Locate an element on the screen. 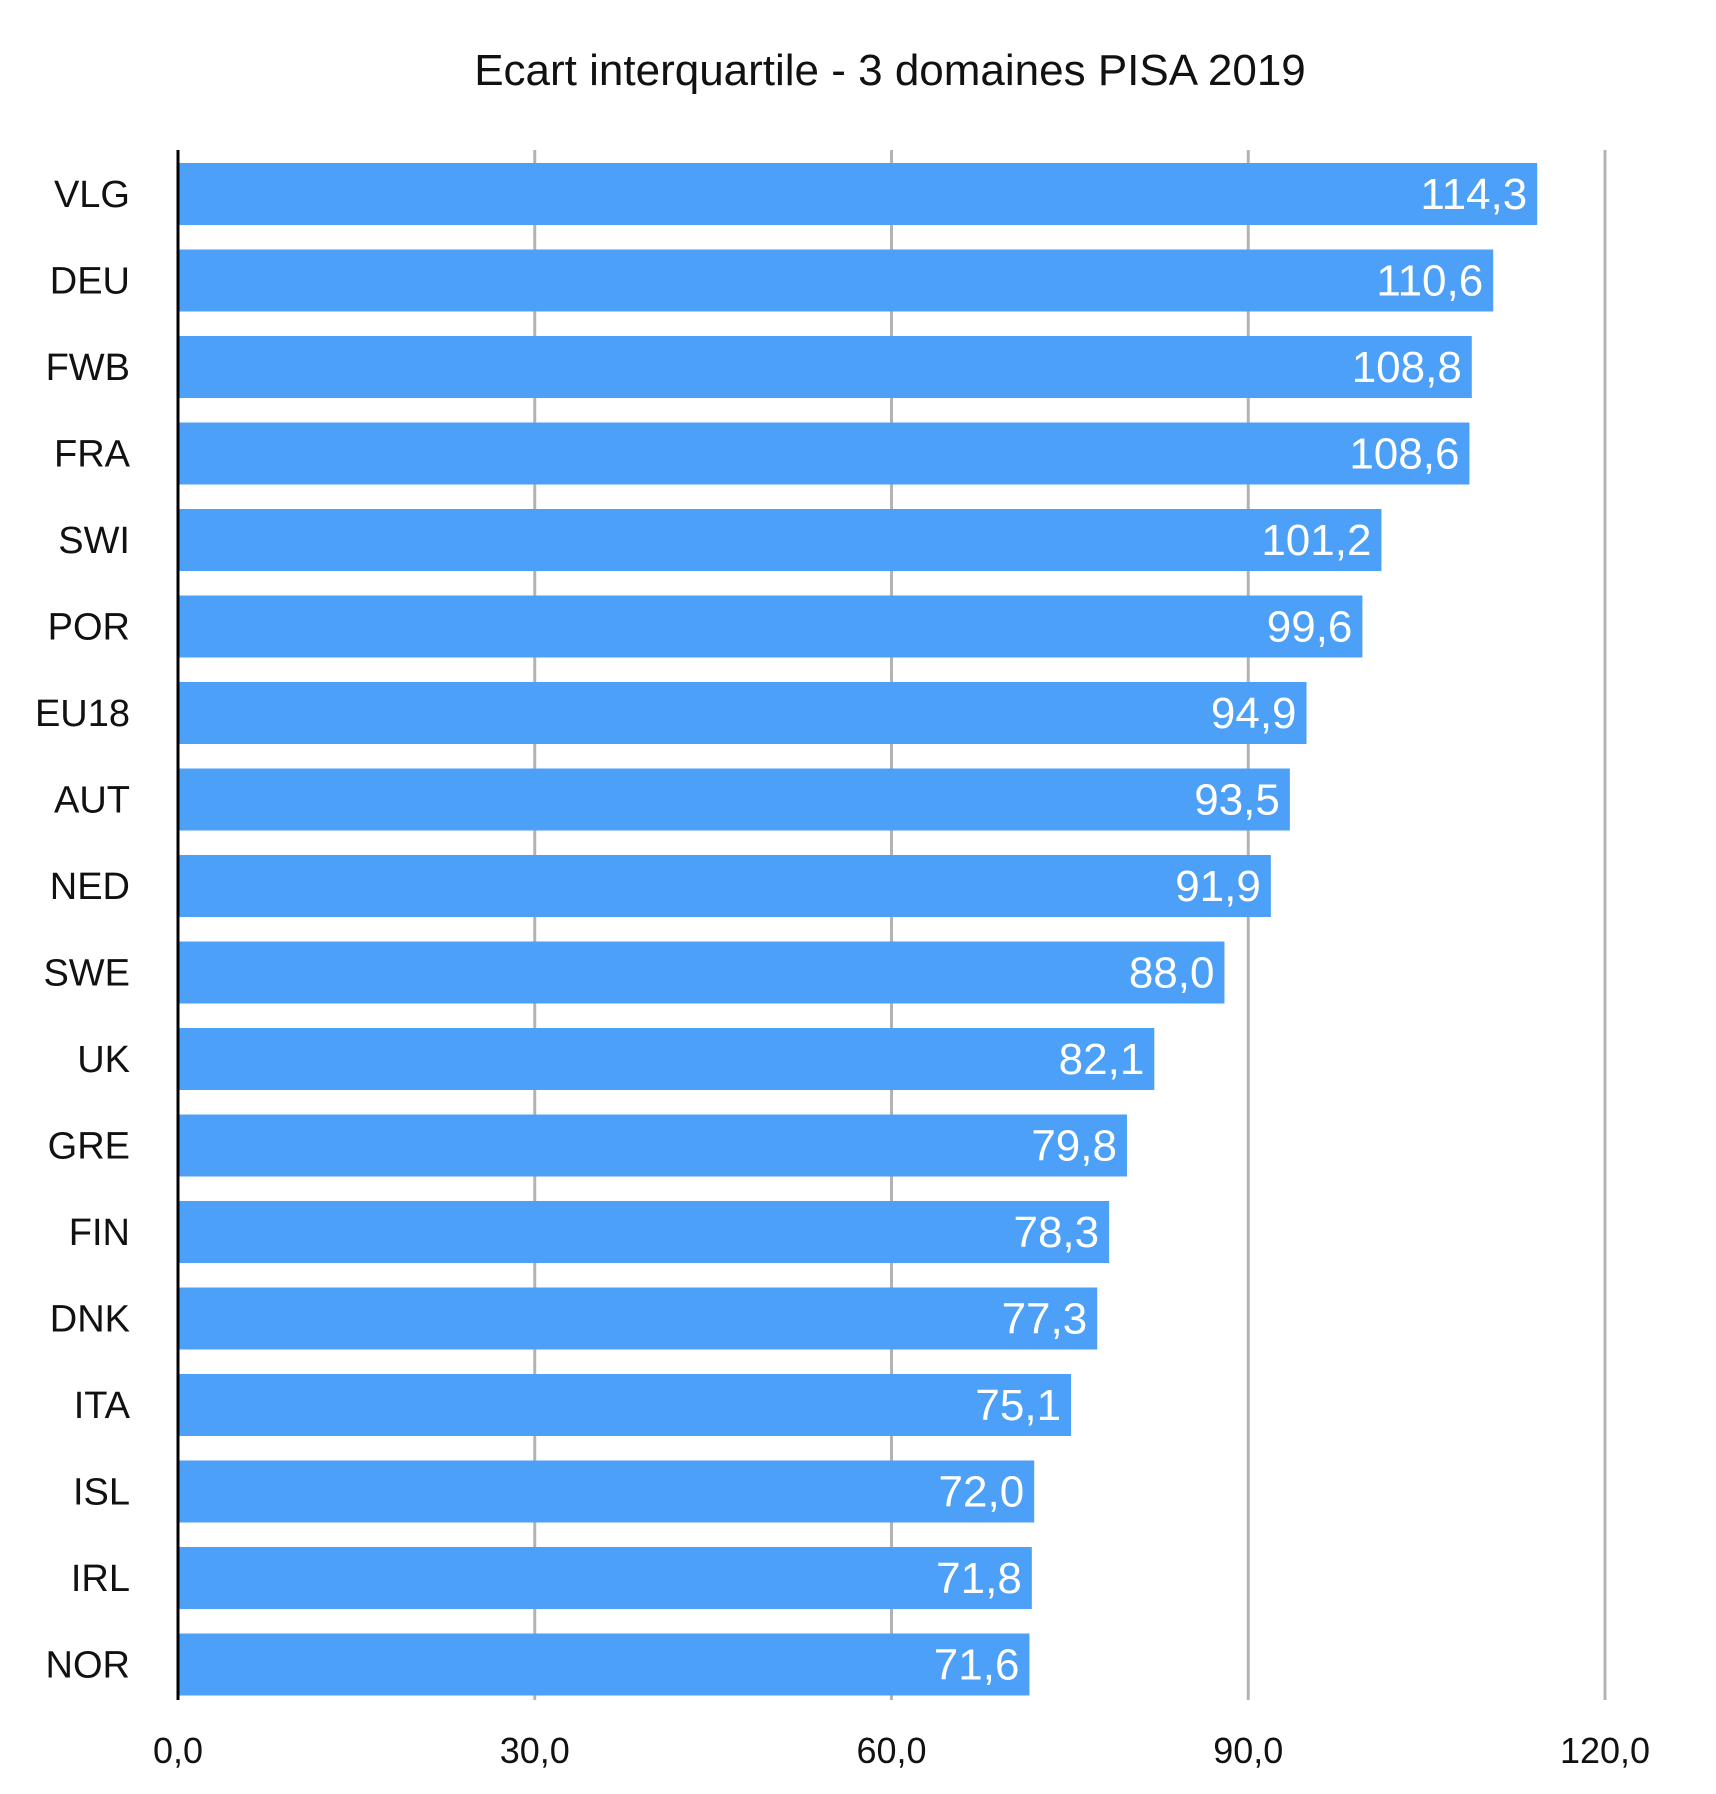 The image size is (1716, 1794). bar-dnk is located at coordinates (638, 1318).